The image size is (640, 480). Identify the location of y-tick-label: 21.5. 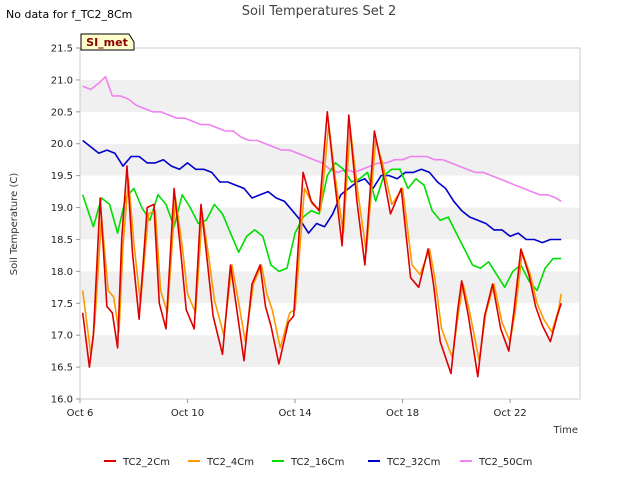
(62, 49).